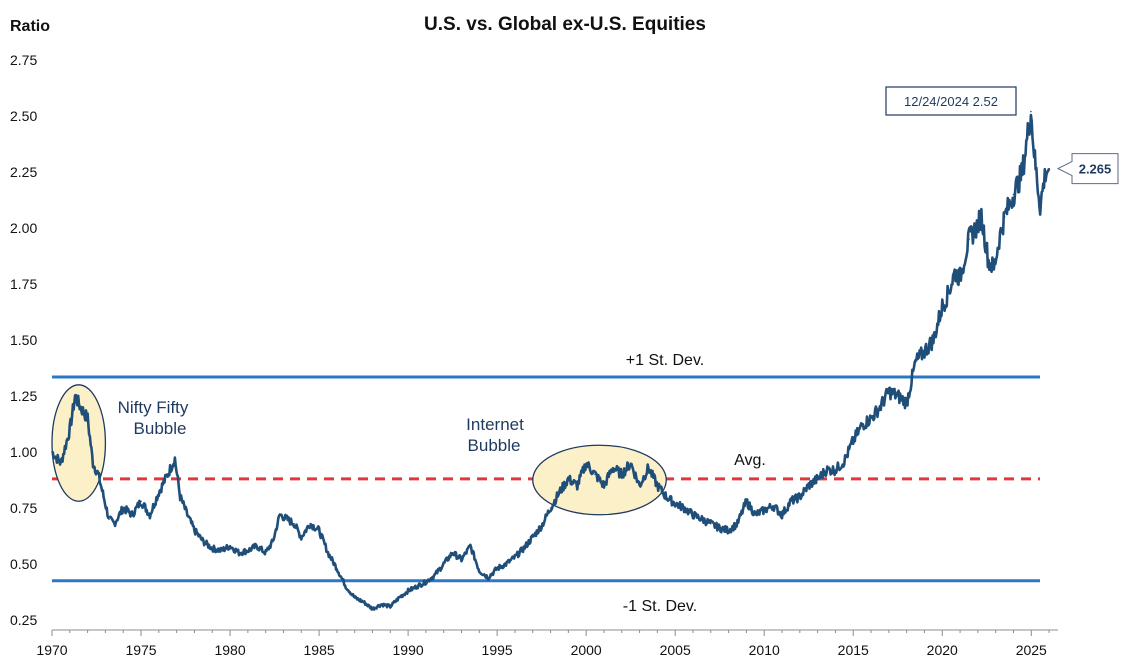 The height and width of the screenshot is (669, 1129). Describe the element at coordinates (23, 284) in the screenshot. I see `y-tick-label: 1.75` at that location.